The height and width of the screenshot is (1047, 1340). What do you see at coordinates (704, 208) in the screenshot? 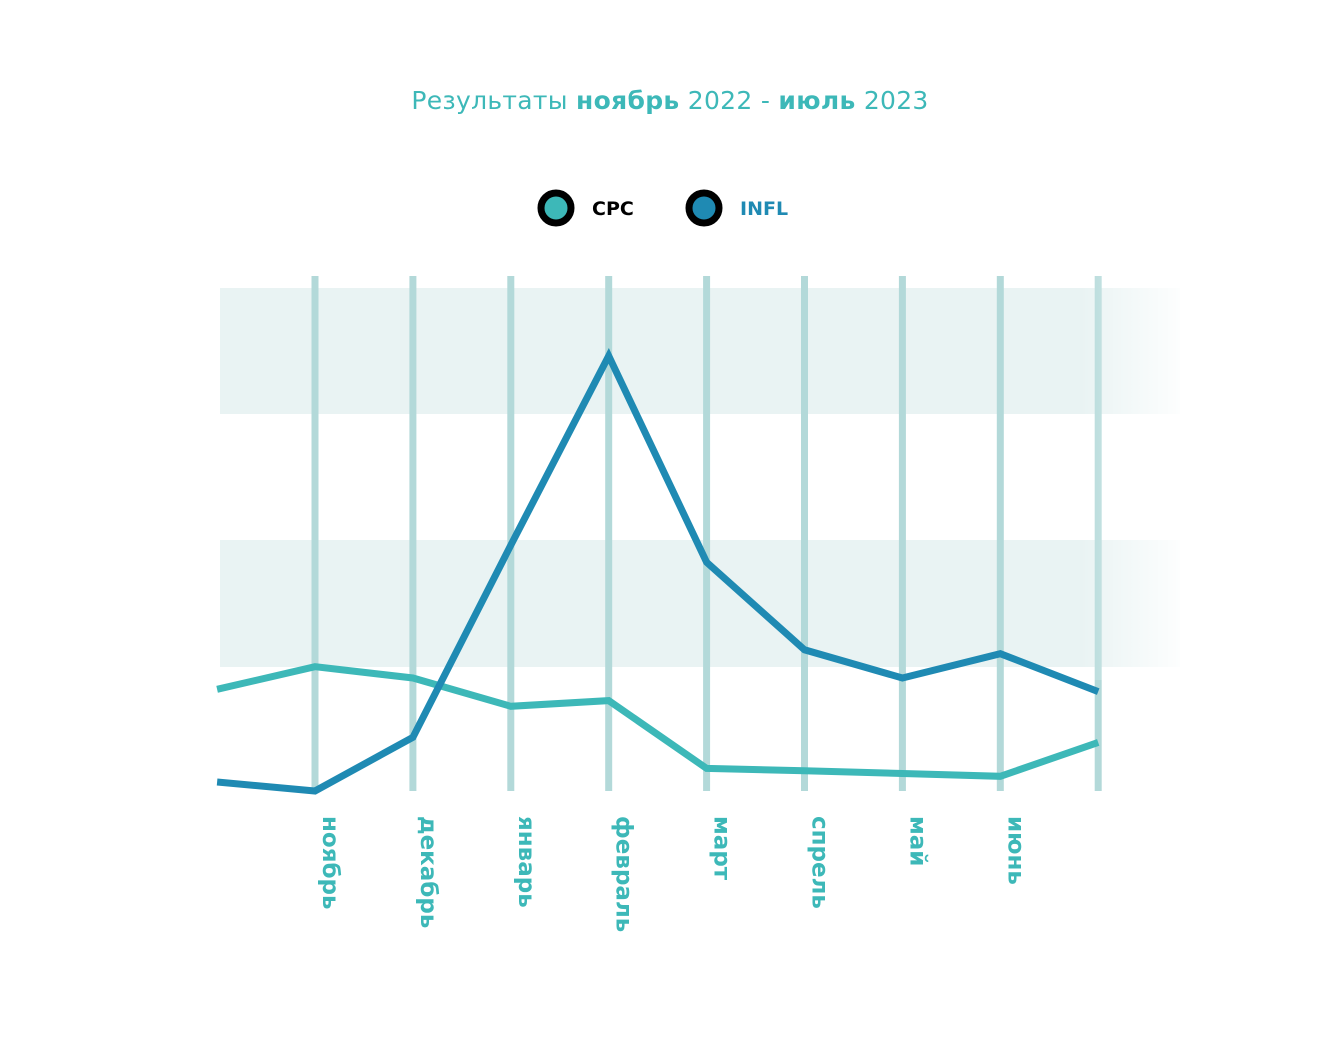
I see `legend-marker-infl` at bounding box center [704, 208].